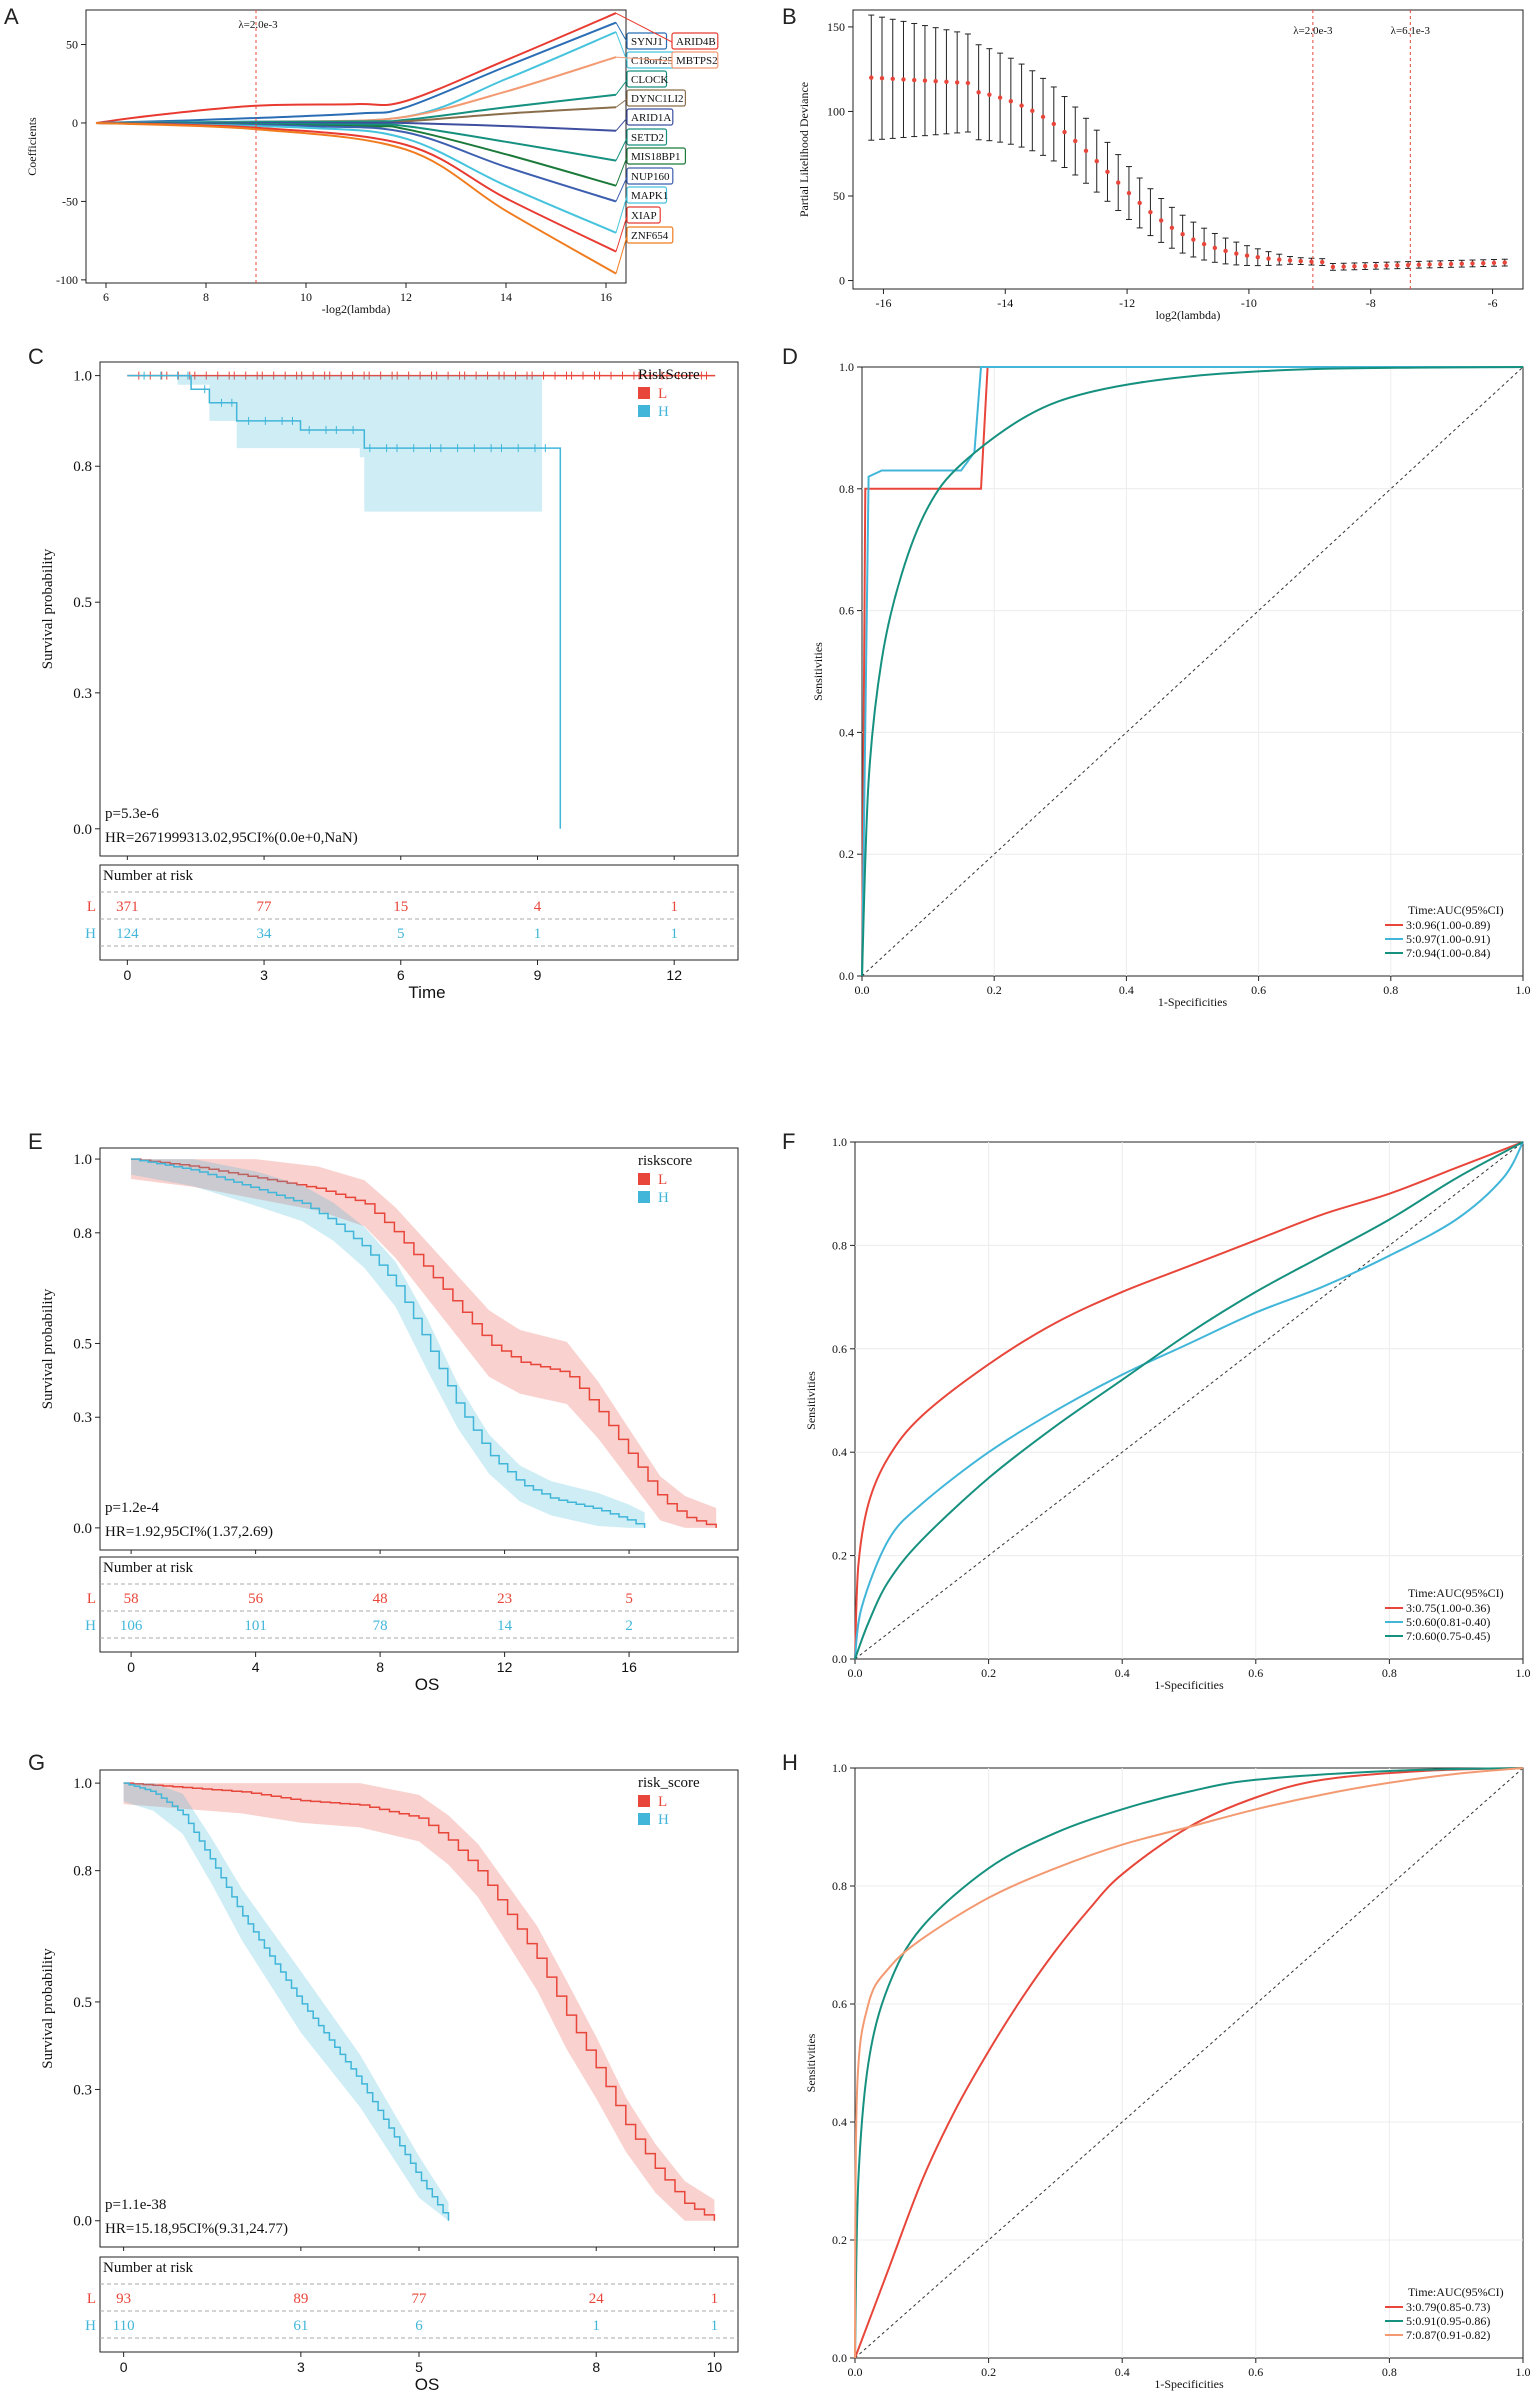  I want to click on x-tick-label: 12, so click(406, 297).